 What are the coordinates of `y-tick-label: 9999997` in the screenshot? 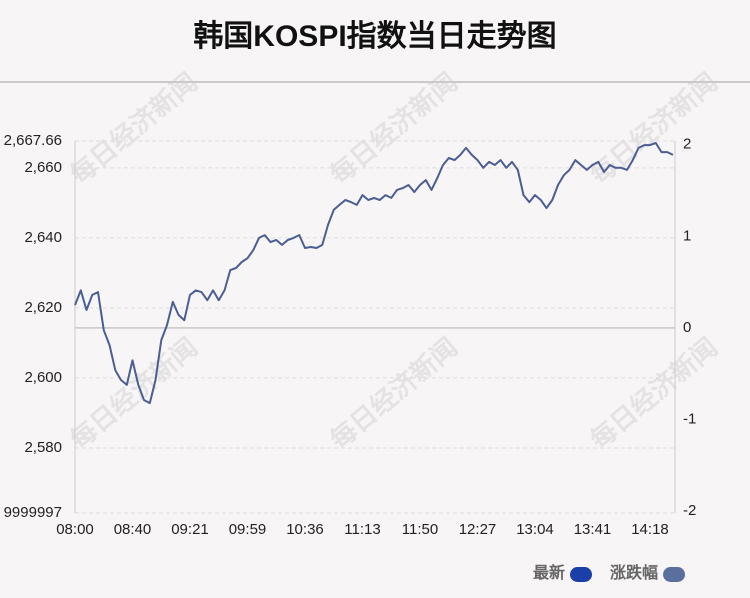 It's located at (33, 512).